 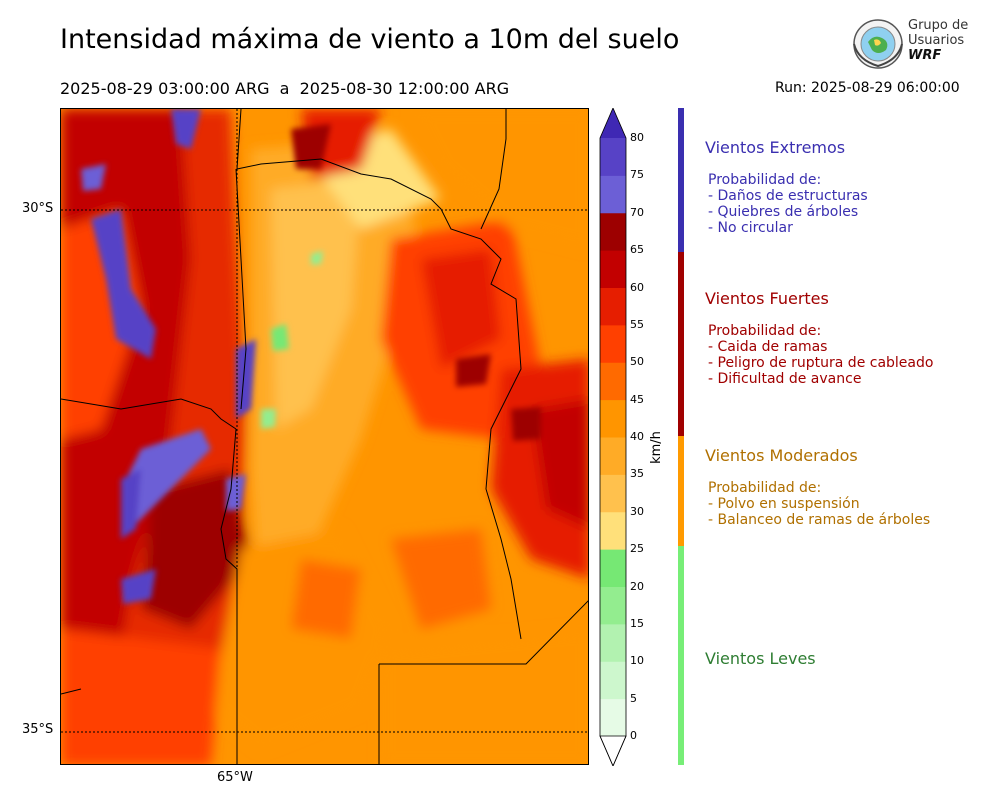 I want to click on colorbar-tick-label: 30, so click(x=637, y=511).